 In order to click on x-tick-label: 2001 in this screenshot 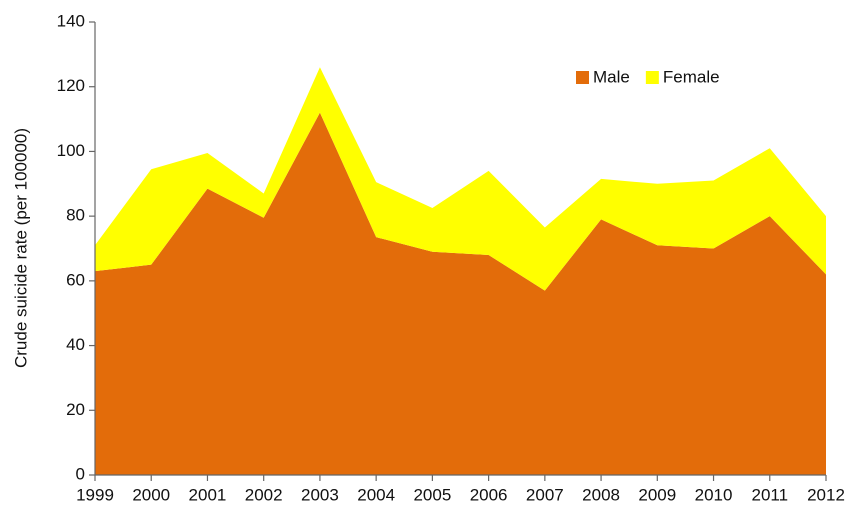, I will do `click(208, 494)`.